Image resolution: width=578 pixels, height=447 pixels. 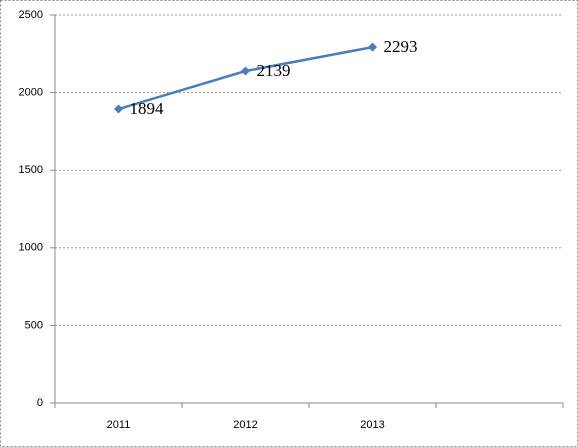 I want to click on x-tick-label: 2012, so click(x=245, y=425).